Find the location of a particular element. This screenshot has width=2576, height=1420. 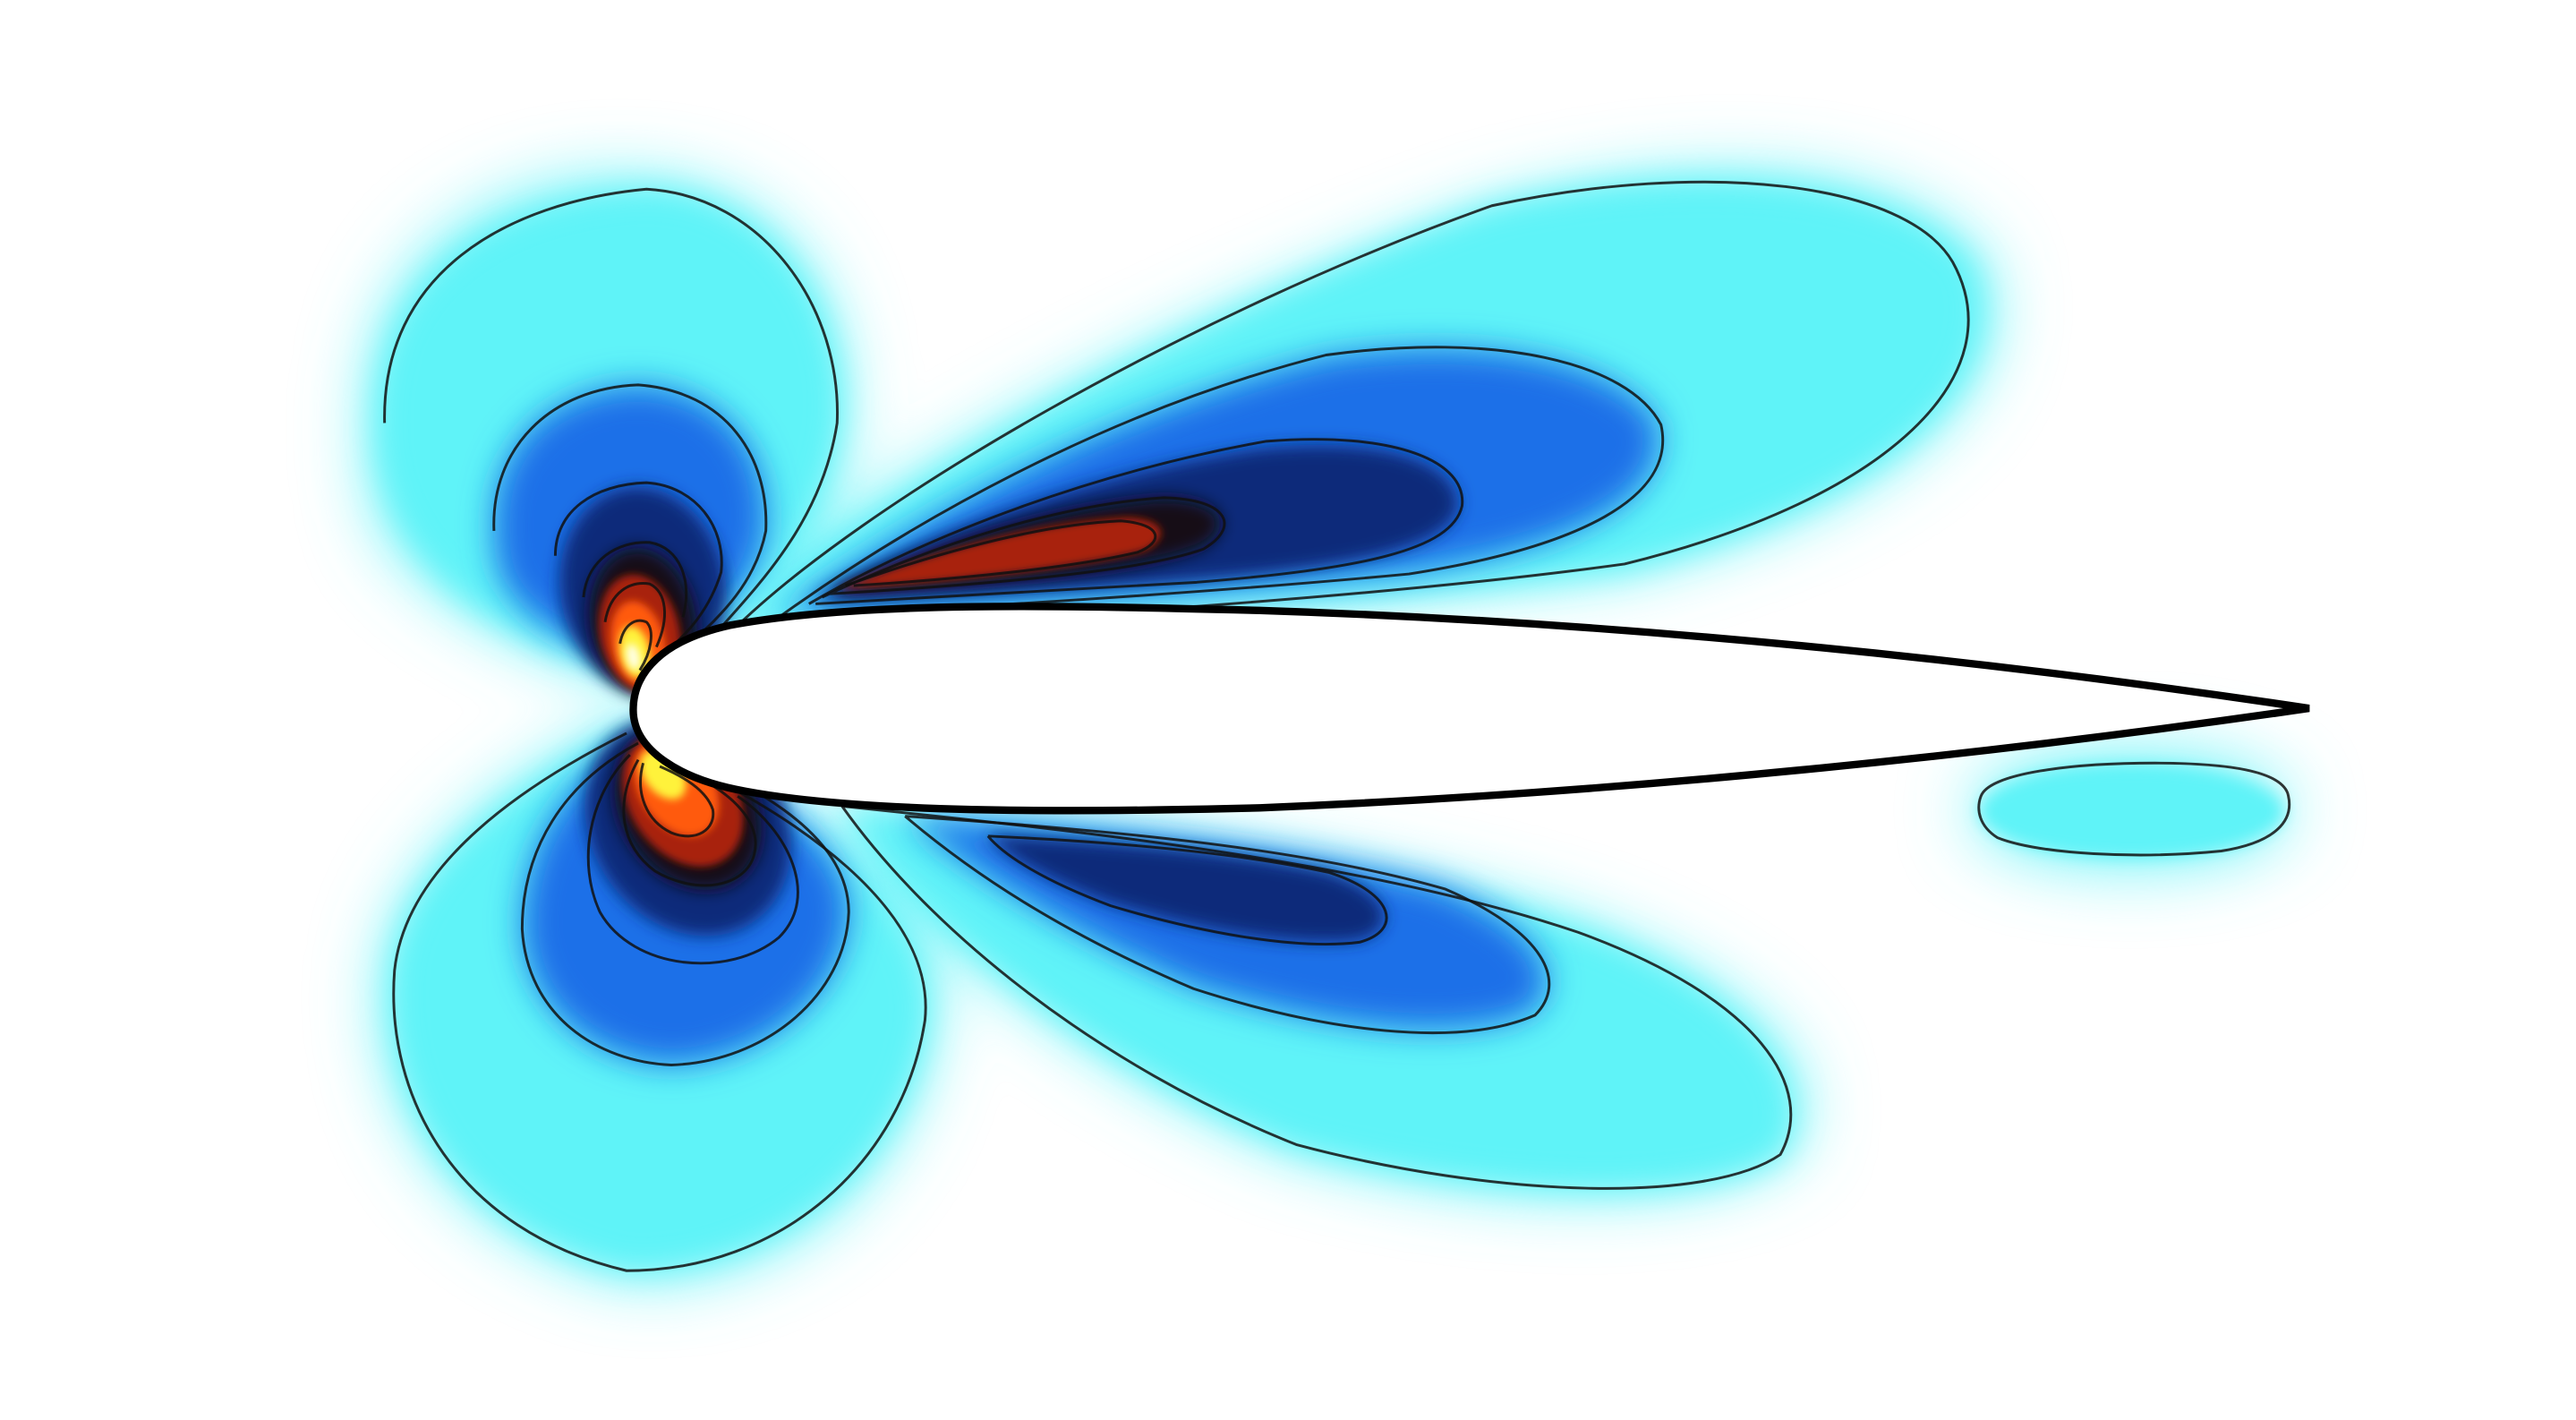

contour-trailing-blob is located at coordinates (2134, 809).